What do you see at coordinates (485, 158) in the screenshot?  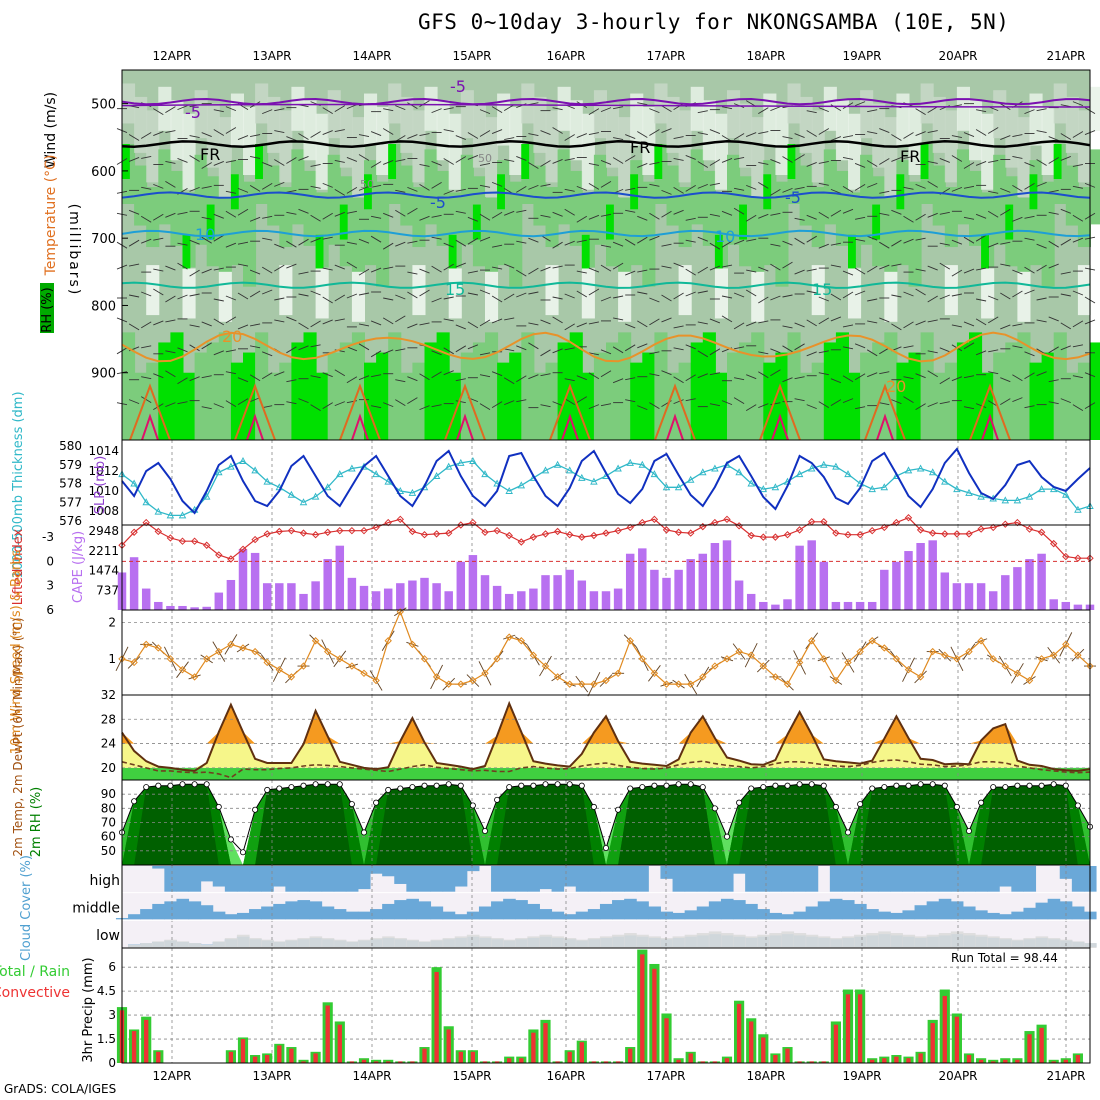 I see `contour-label: 50` at bounding box center [485, 158].